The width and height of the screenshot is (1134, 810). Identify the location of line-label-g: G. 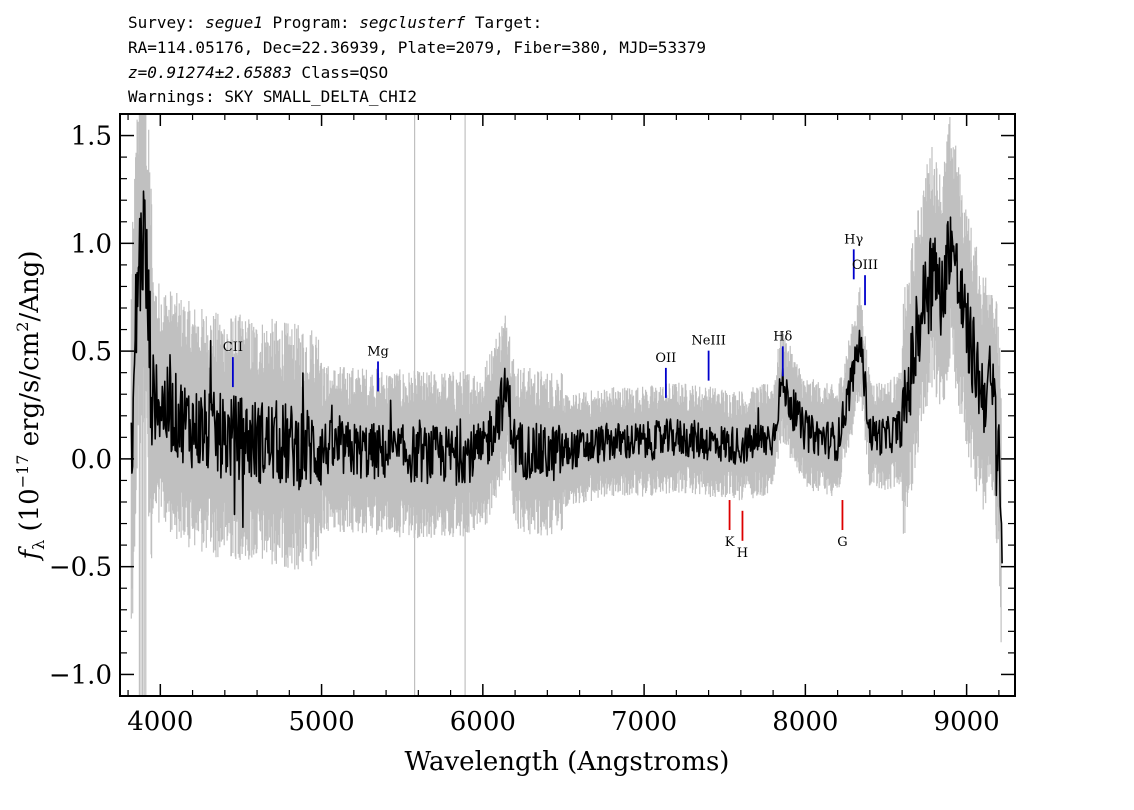
(842, 542).